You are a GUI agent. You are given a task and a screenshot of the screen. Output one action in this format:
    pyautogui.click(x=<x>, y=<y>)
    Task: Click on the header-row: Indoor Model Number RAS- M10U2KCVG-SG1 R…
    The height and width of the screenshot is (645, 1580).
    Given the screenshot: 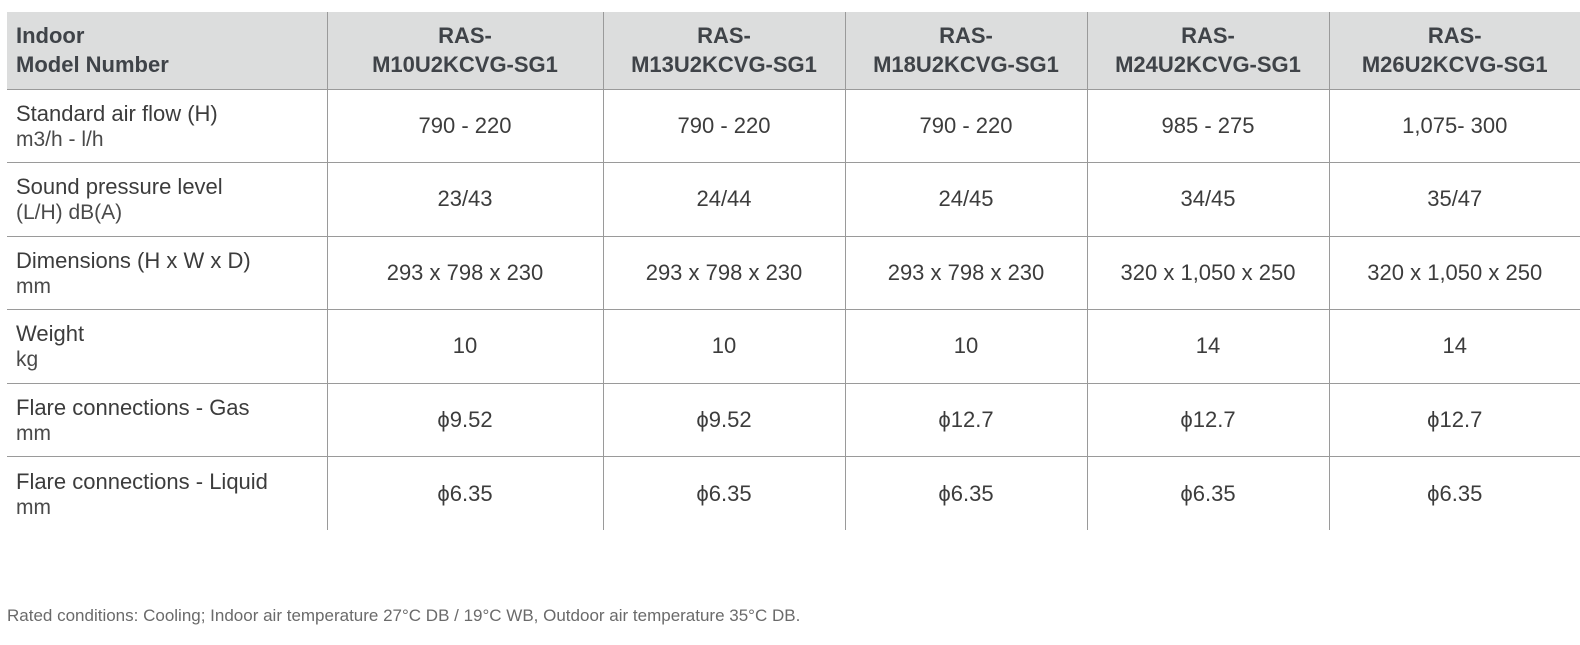 What is the action you would take?
    pyautogui.click(x=793, y=50)
    